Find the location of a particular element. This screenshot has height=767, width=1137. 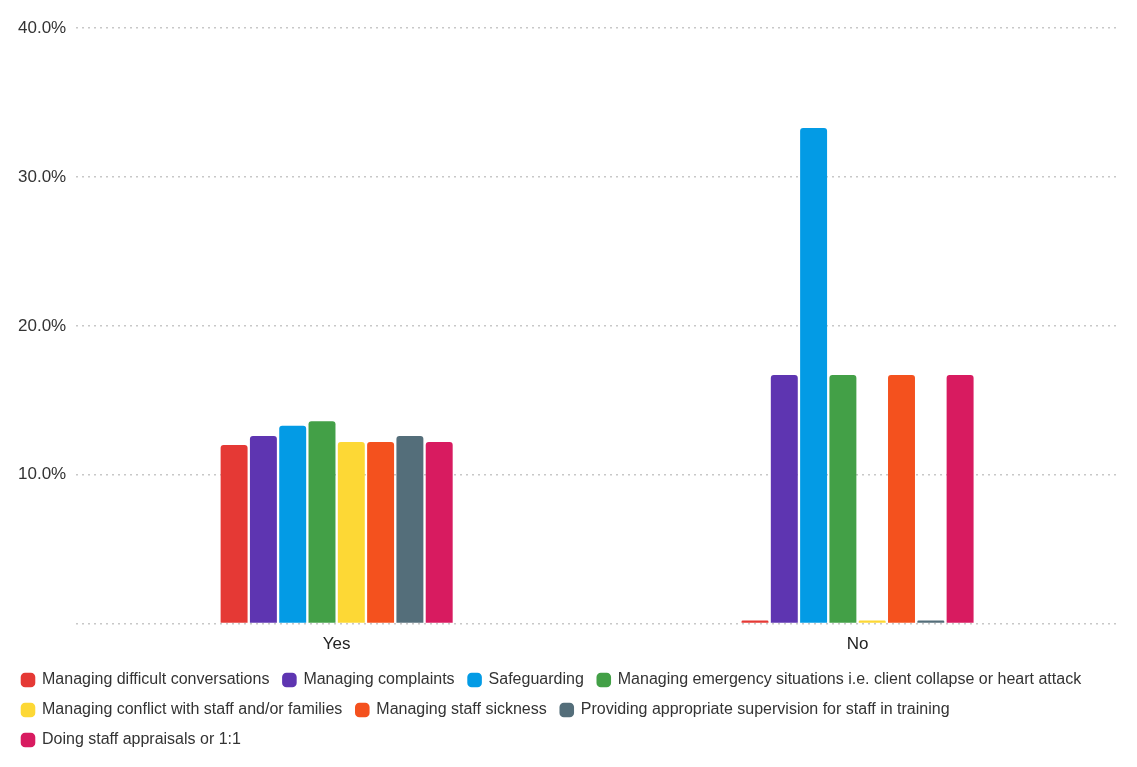

legend-label: Managing conflict with staff and/or families is located at coordinates (192, 709).